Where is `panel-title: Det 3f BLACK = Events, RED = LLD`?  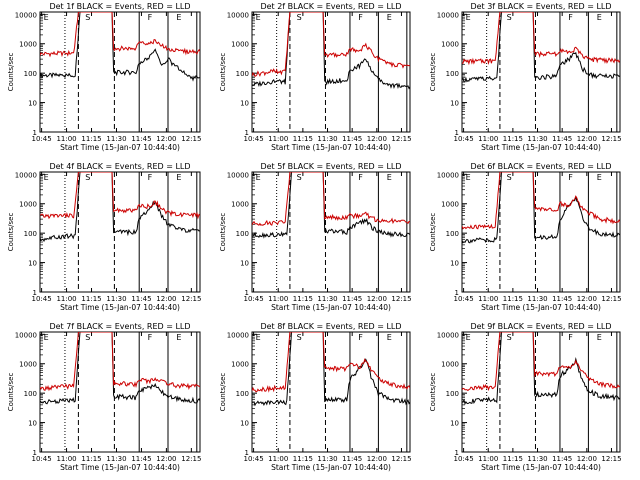 panel-title: Det 3f BLACK = Events, RED = LLD is located at coordinates (540, 6).